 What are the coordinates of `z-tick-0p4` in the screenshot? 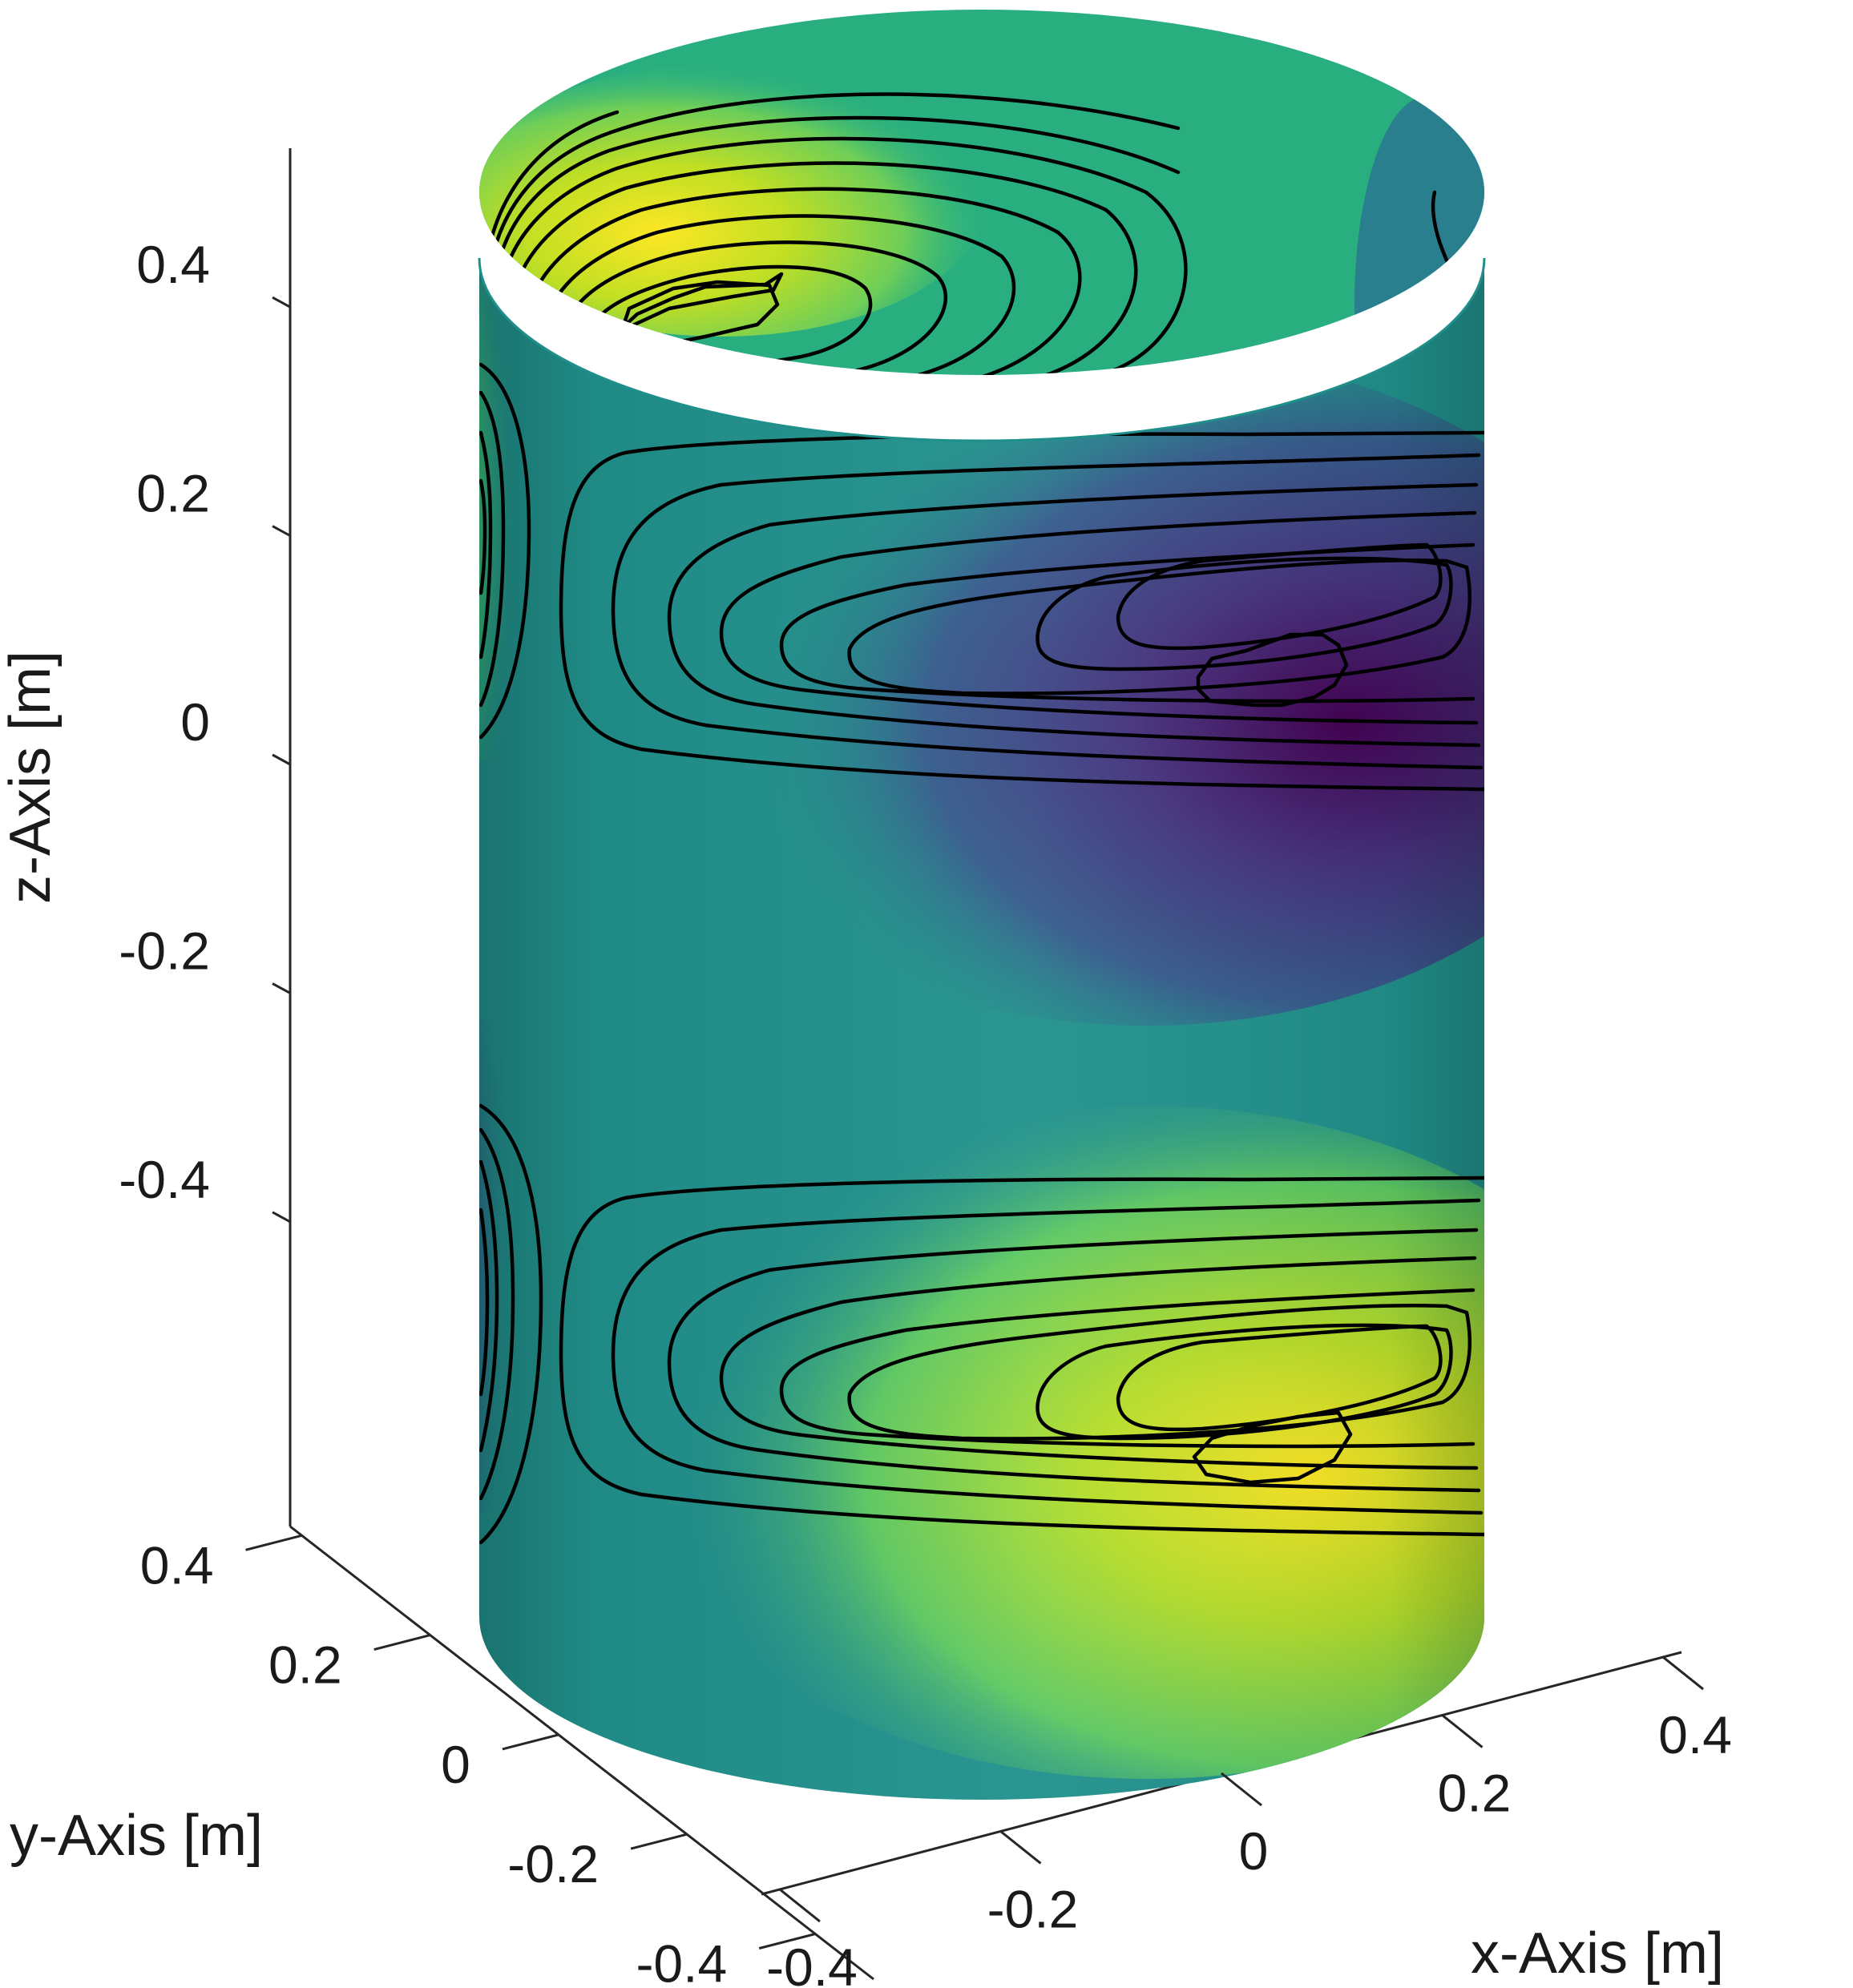 It's located at (281, 302).